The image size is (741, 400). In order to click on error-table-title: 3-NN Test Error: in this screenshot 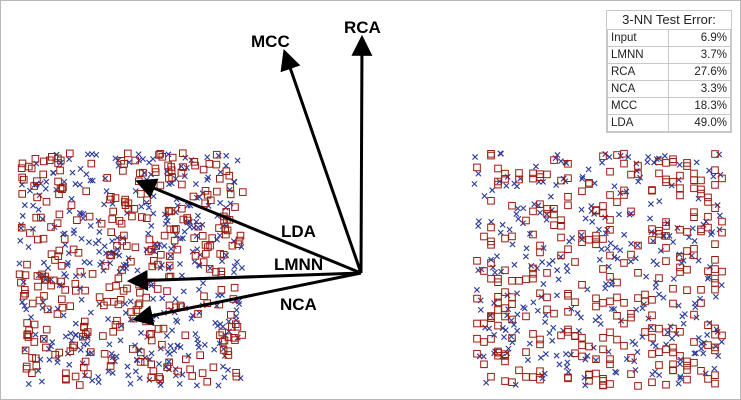, I will do `click(669, 19)`.